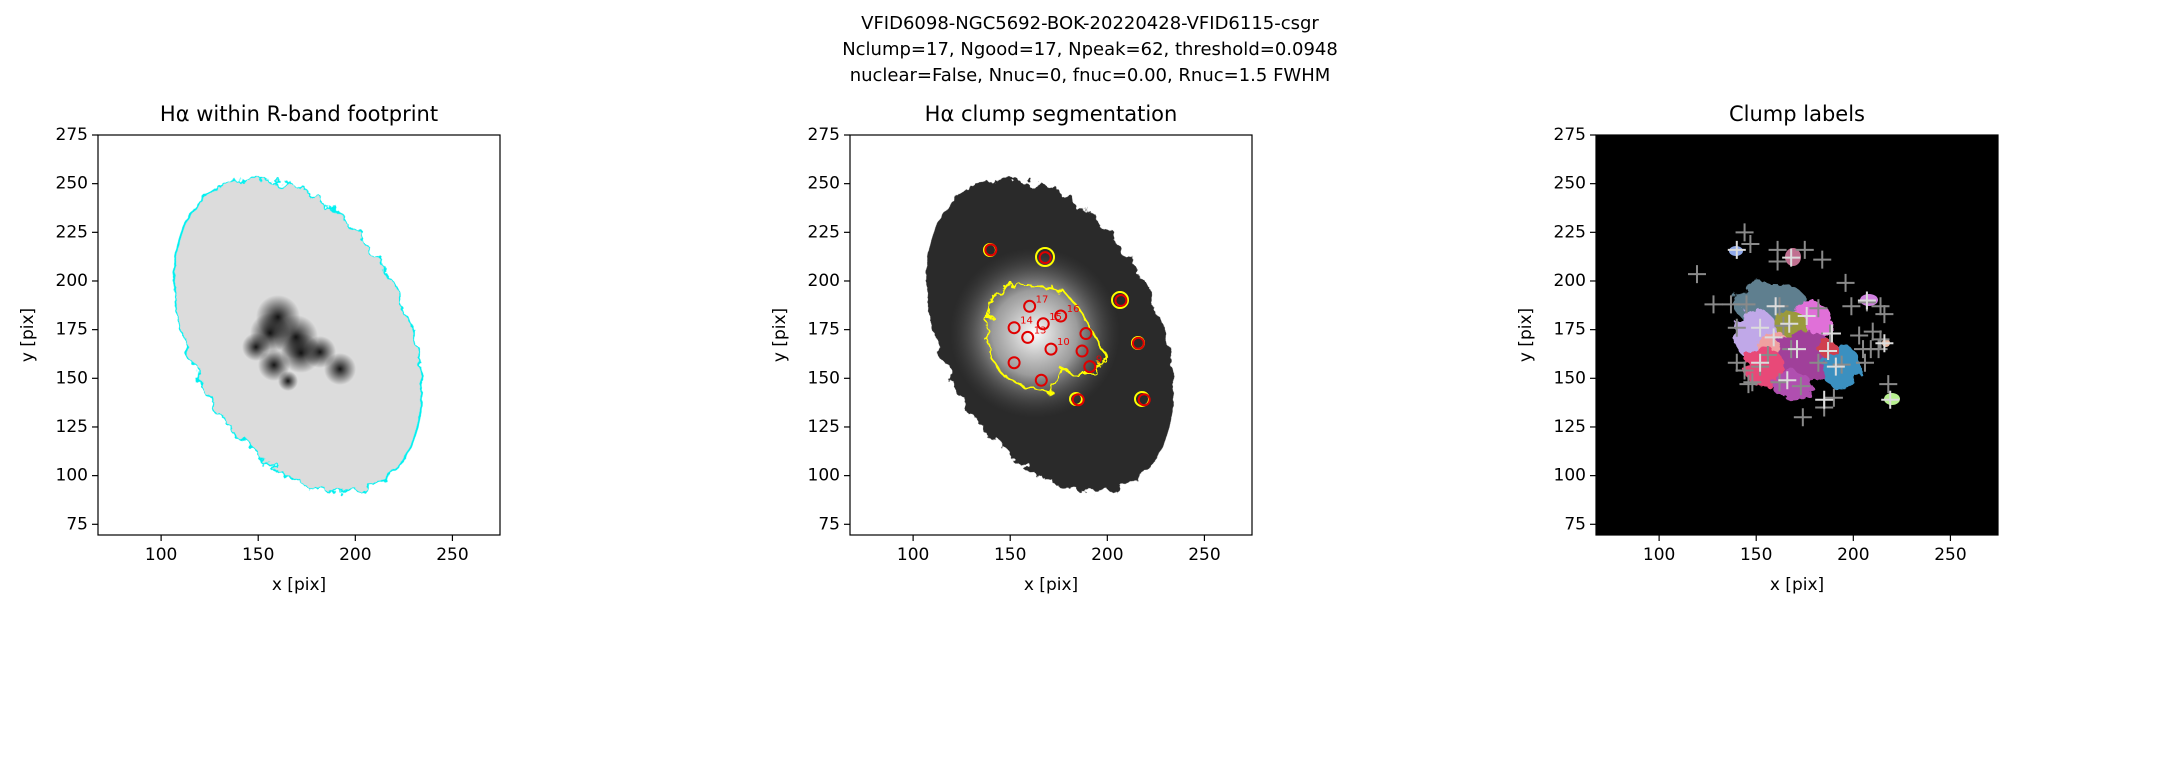  What do you see at coordinates (824, 427) in the screenshot?
I see `y-tick-label: 125` at bounding box center [824, 427].